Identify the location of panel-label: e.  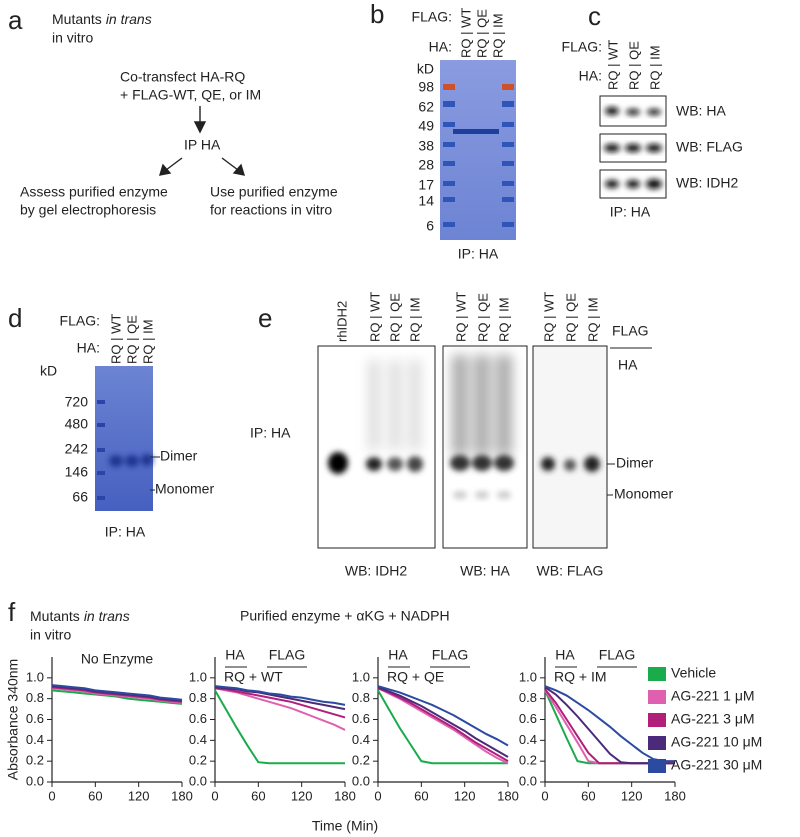
(265, 318).